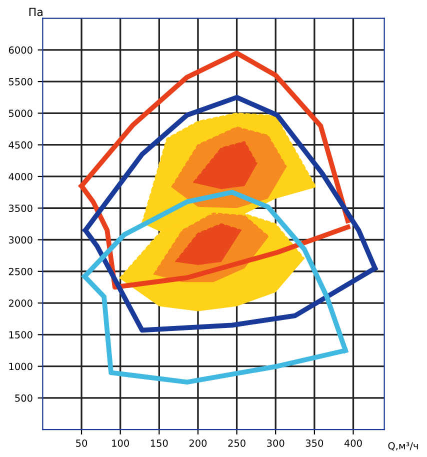  I want to click on x-tick-label: 150, so click(159, 443).